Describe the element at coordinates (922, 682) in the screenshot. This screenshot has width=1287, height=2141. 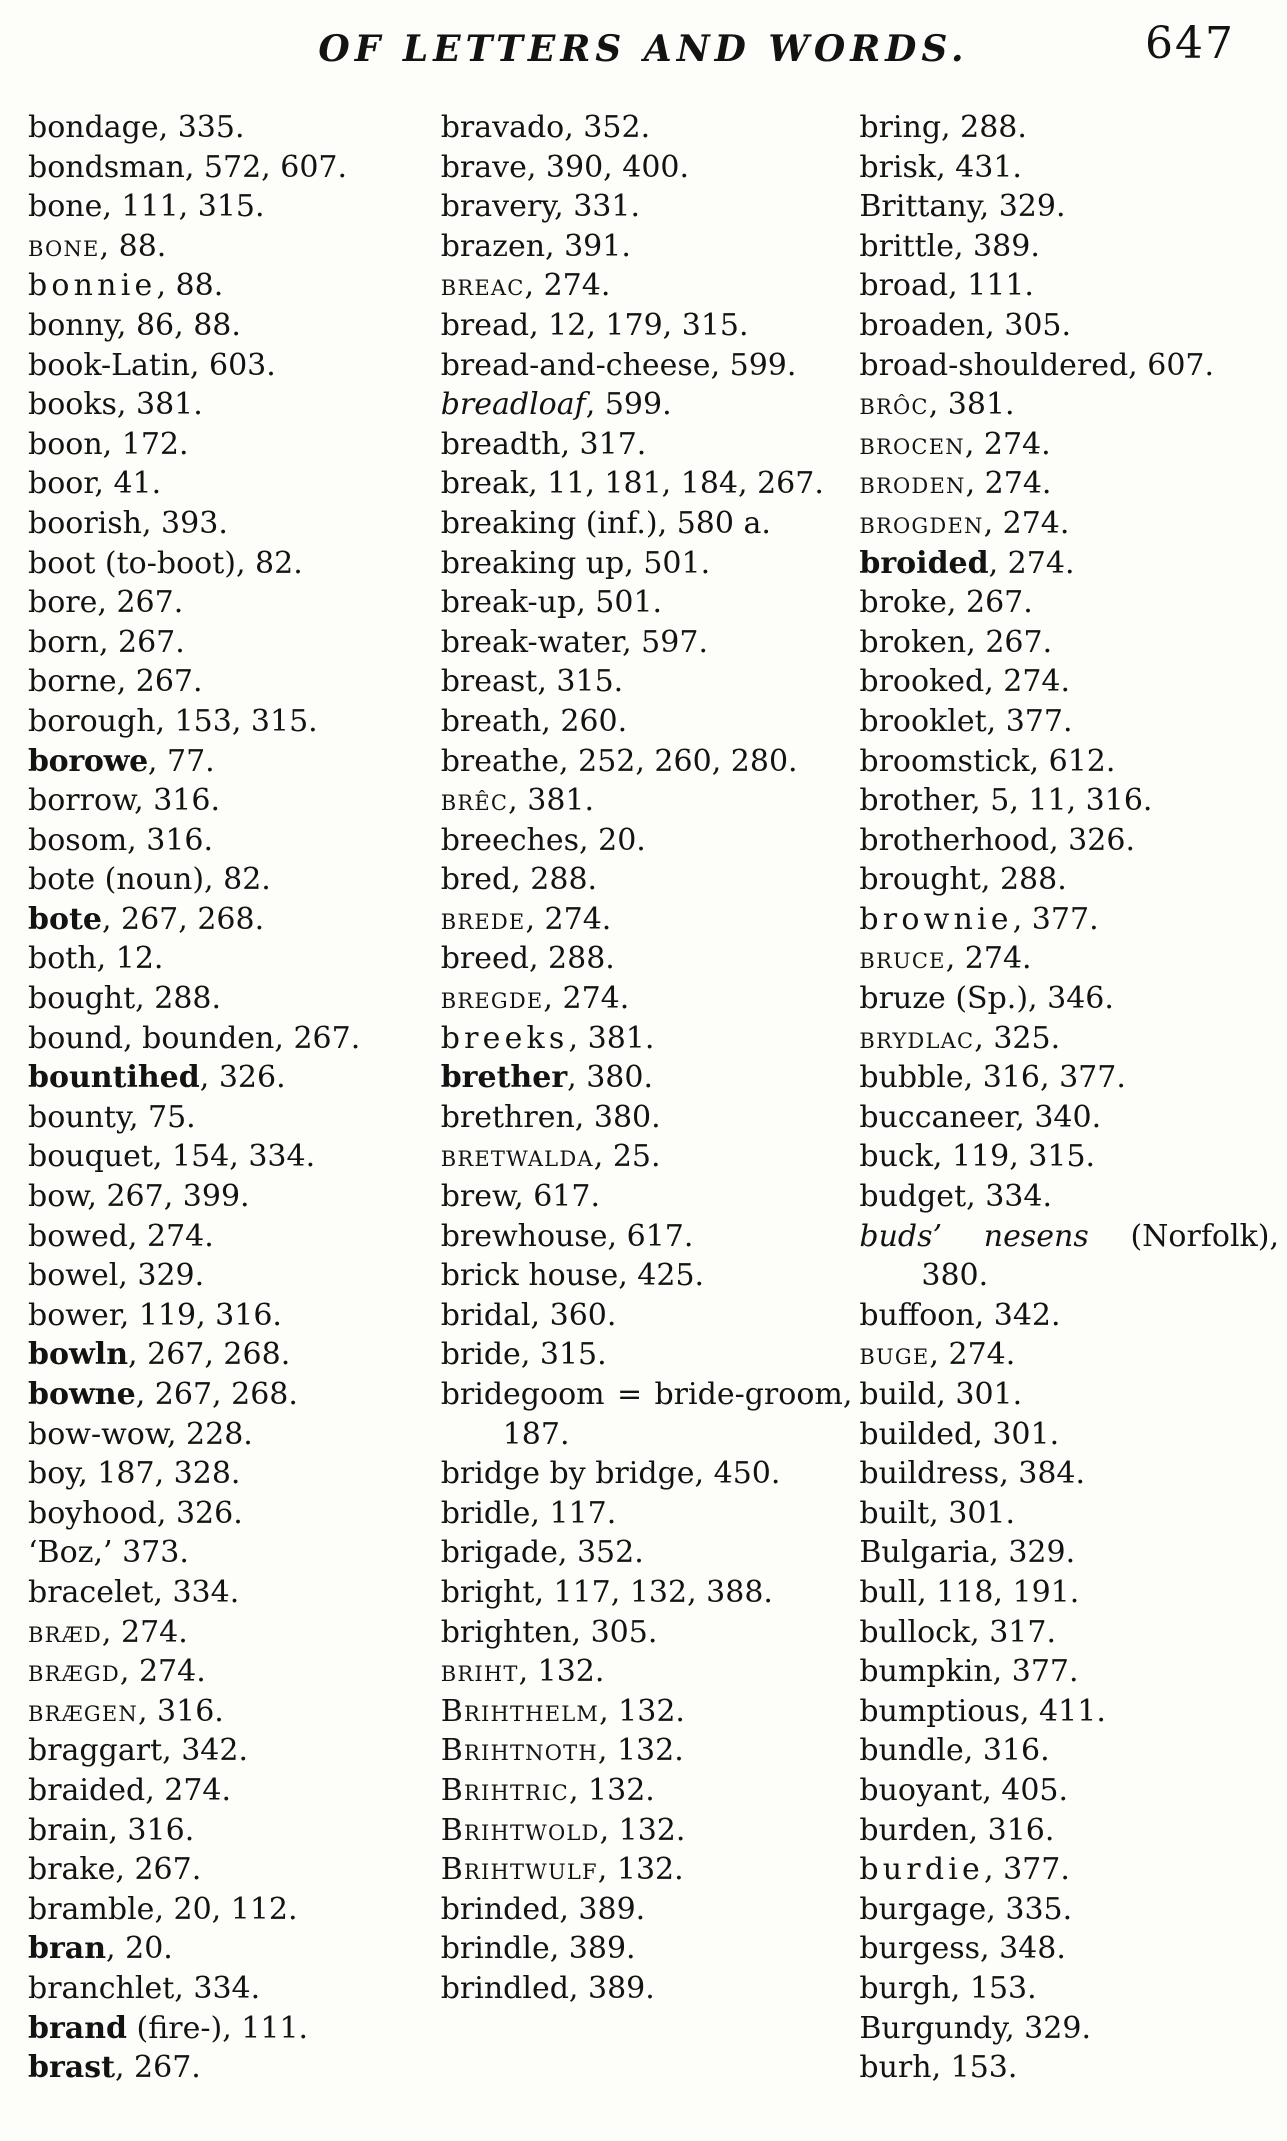
I see `entry-word: brooked` at that location.